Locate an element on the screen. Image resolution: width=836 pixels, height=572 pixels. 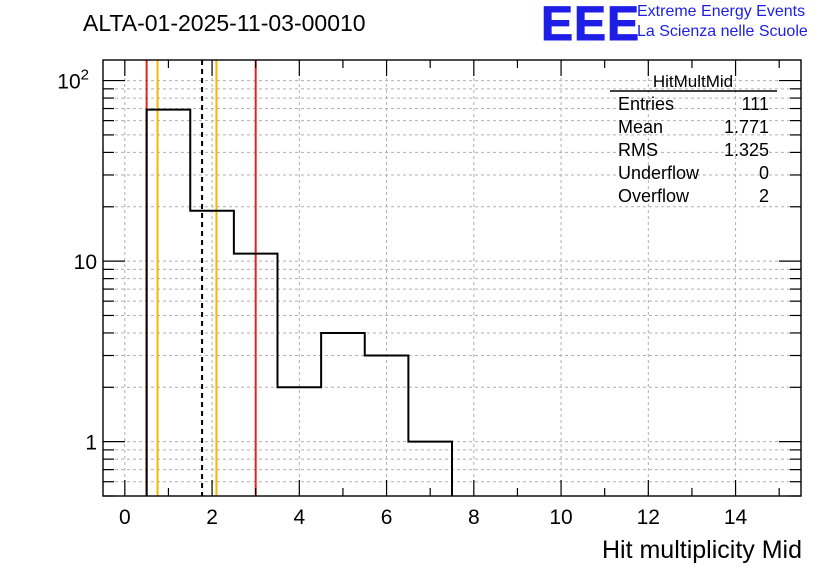
x-axis-label: Hit multiplicity Mid is located at coordinates (702, 550).